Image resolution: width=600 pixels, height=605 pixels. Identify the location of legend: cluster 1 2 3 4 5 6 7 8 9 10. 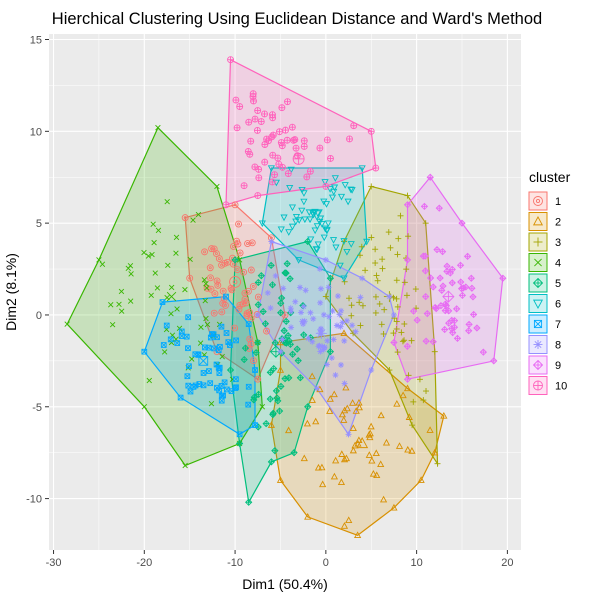
(549, 282).